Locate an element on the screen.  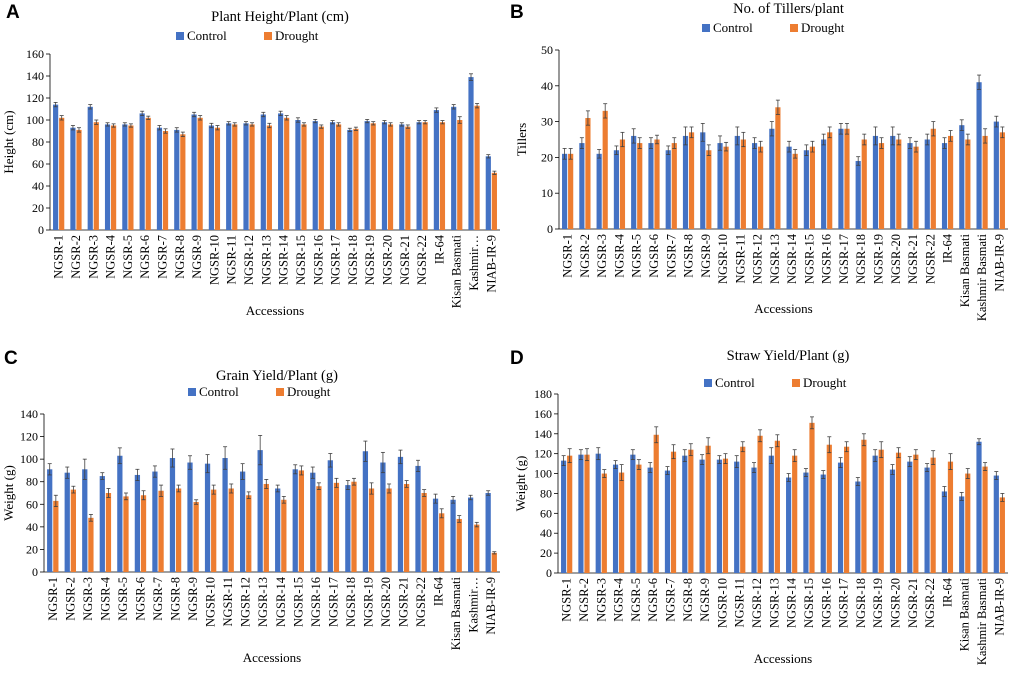
panel-label: C is located at coordinates (11, 358).